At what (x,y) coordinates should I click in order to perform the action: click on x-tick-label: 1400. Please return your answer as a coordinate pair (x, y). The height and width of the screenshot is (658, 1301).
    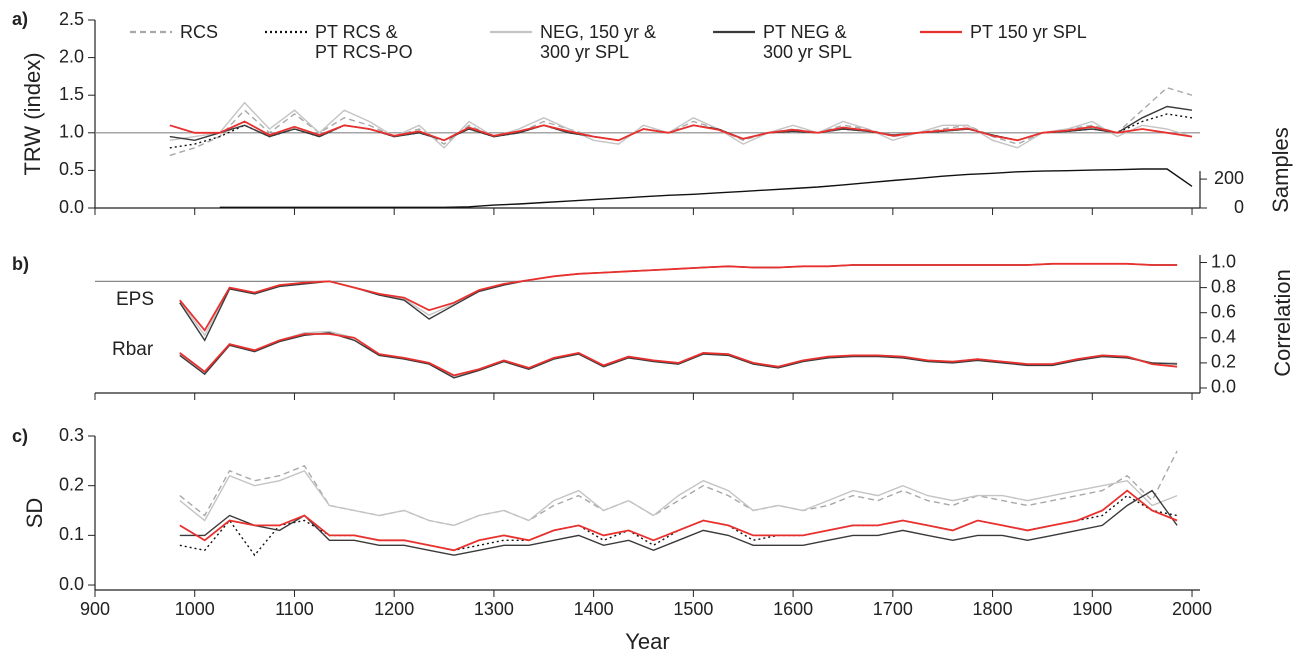
    Looking at the image, I should click on (594, 609).